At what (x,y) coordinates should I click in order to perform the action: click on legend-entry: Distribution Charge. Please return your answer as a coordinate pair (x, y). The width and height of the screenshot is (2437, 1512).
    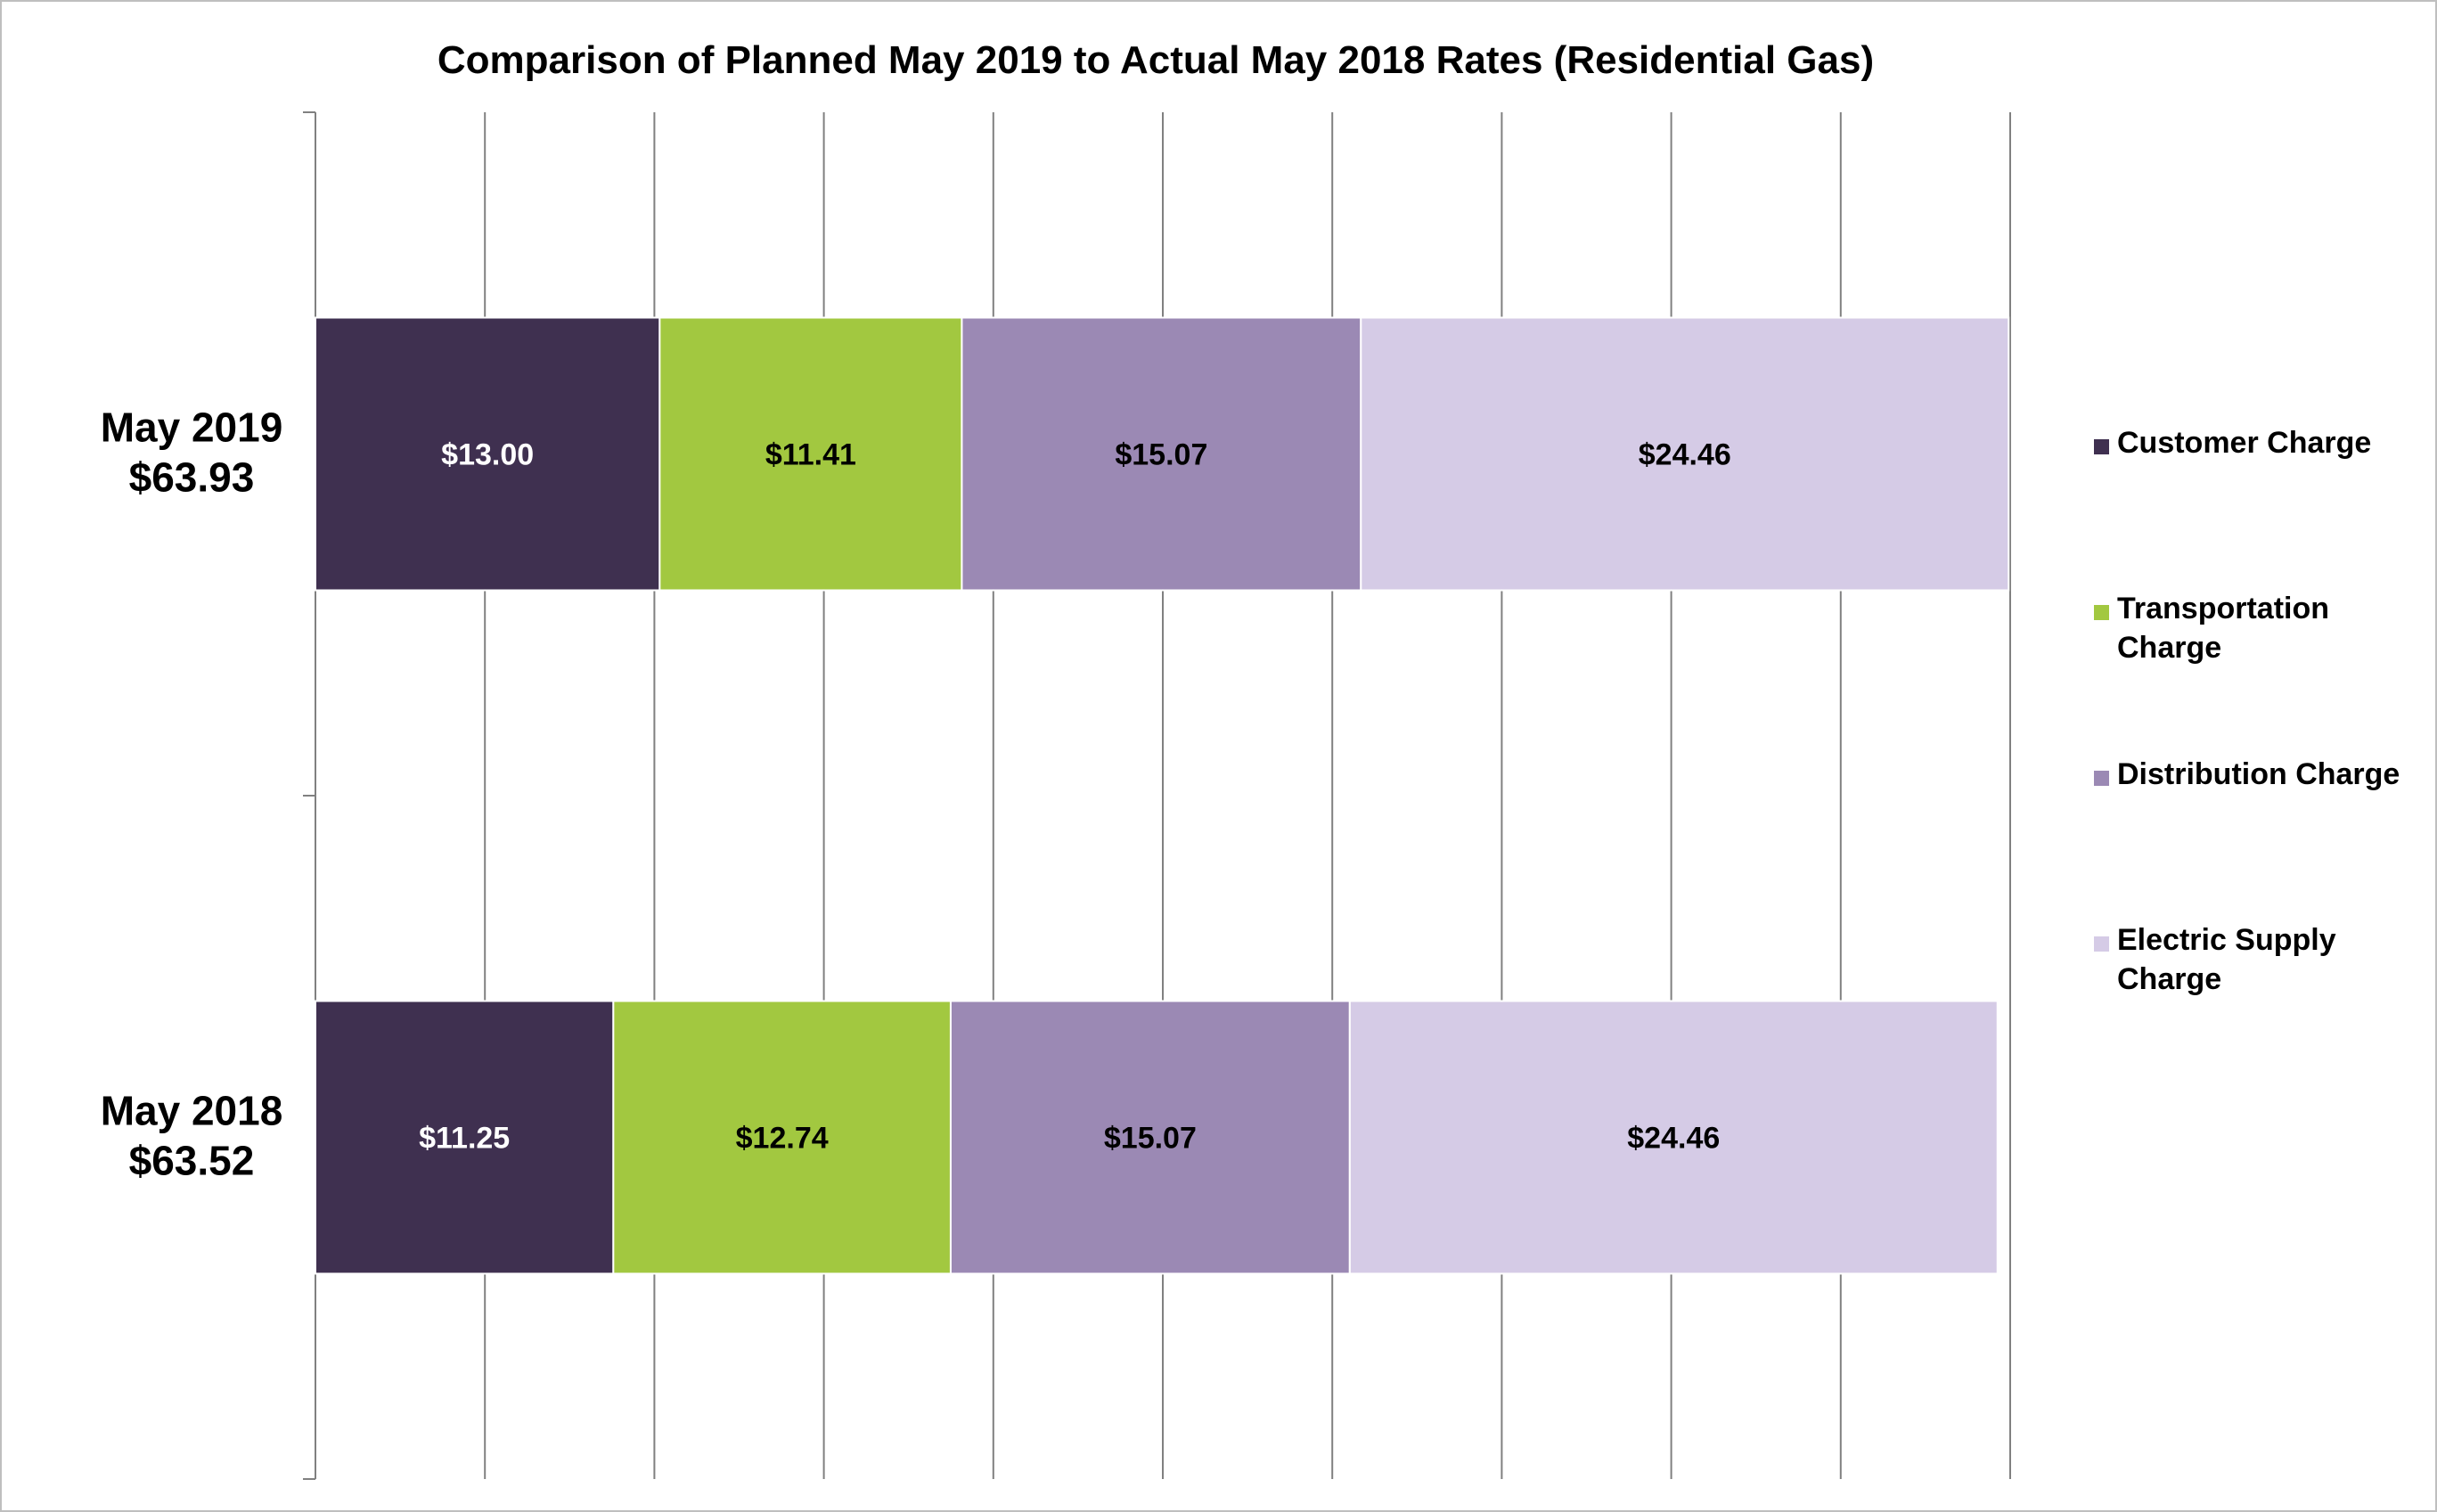
    Looking at the image, I should click on (2258, 774).